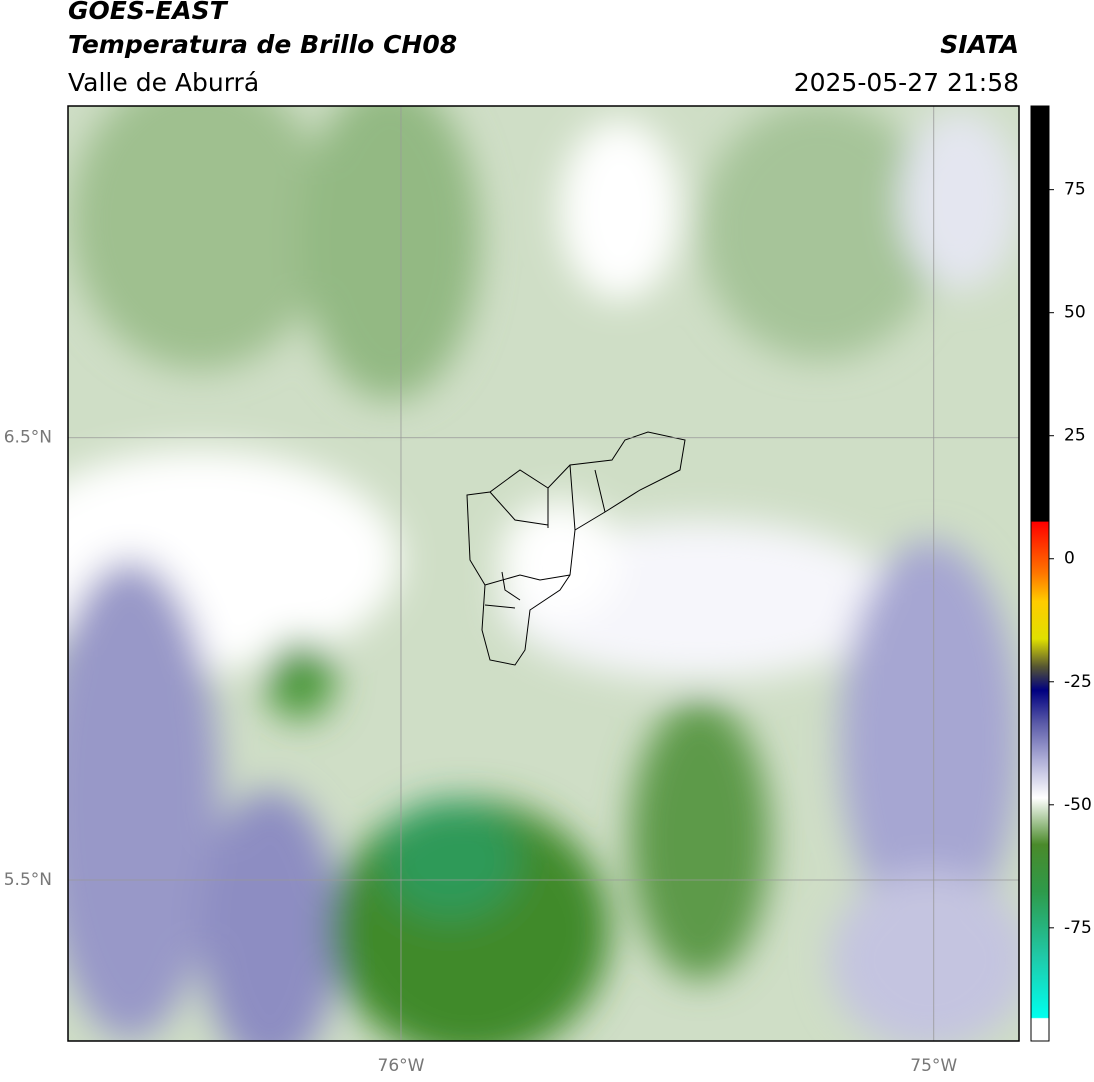 The height and width of the screenshot is (1082, 1094). What do you see at coordinates (148, 12) in the screenshot?
I see `title: GOES-EAST` at bounding box center [148, 12].